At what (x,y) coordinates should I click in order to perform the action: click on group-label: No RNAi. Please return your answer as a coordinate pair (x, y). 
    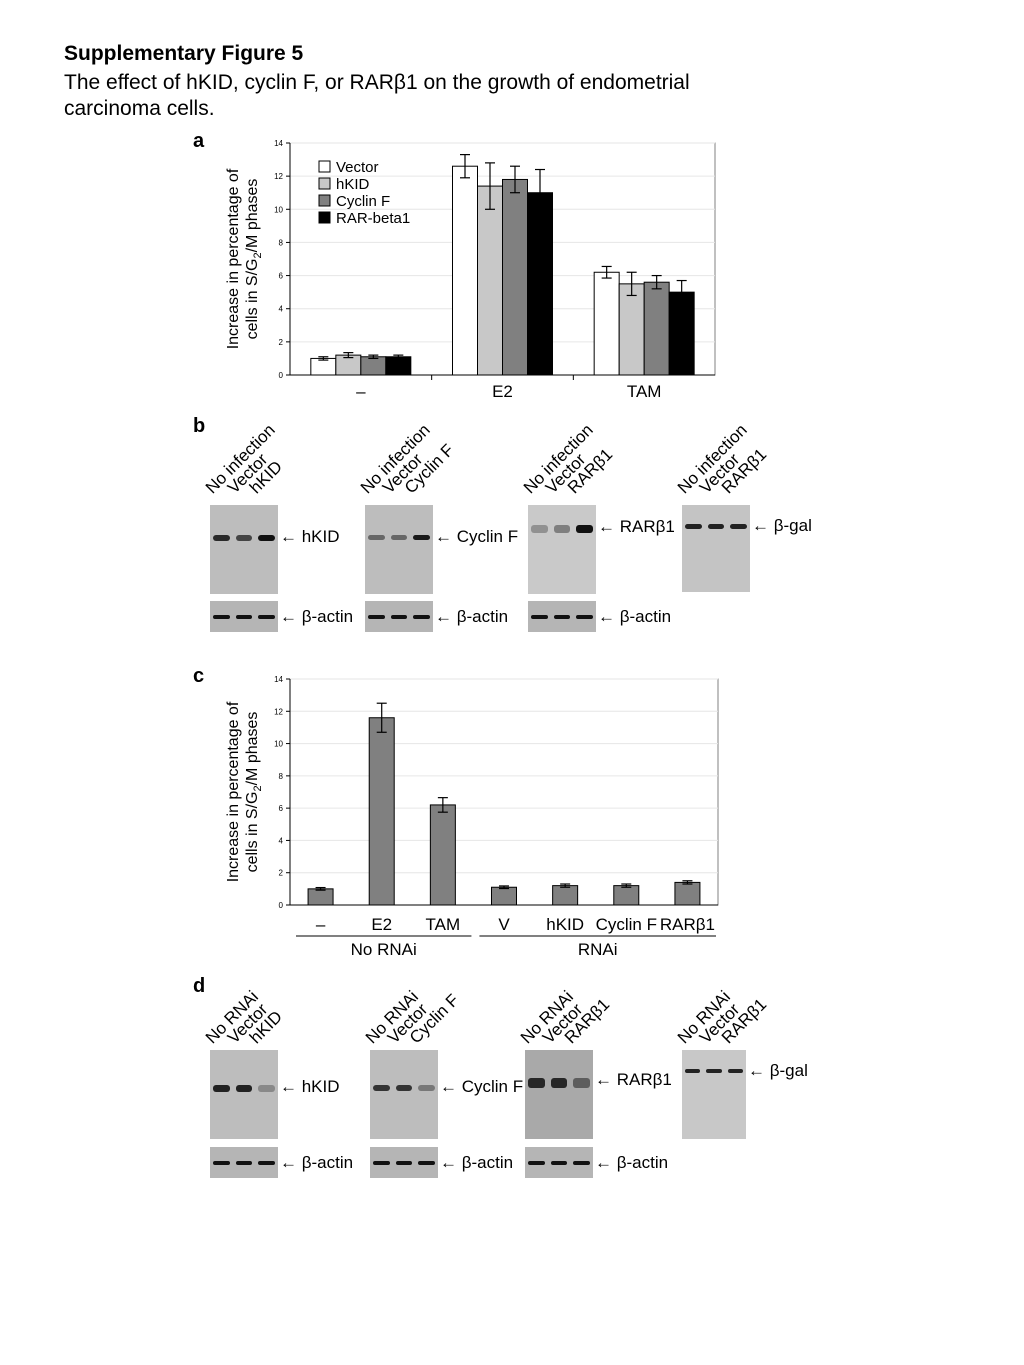
    Looking at the image, I should click on (384, 949).